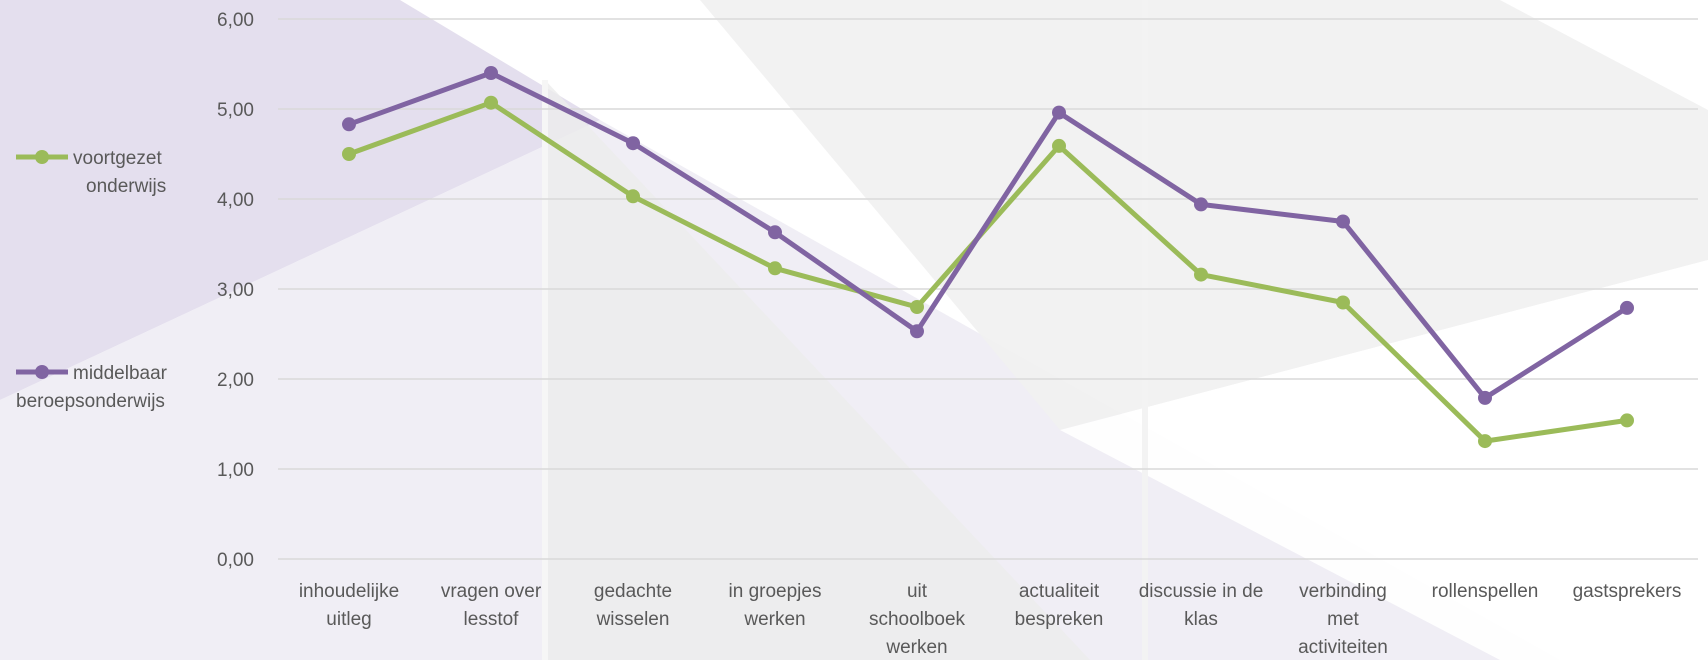 The image size is (1708, 660). What do you see at coordinates (235, 560) in the screenshot?
I see `y-tick-label: 0,00` at bounding box center [235, 560].